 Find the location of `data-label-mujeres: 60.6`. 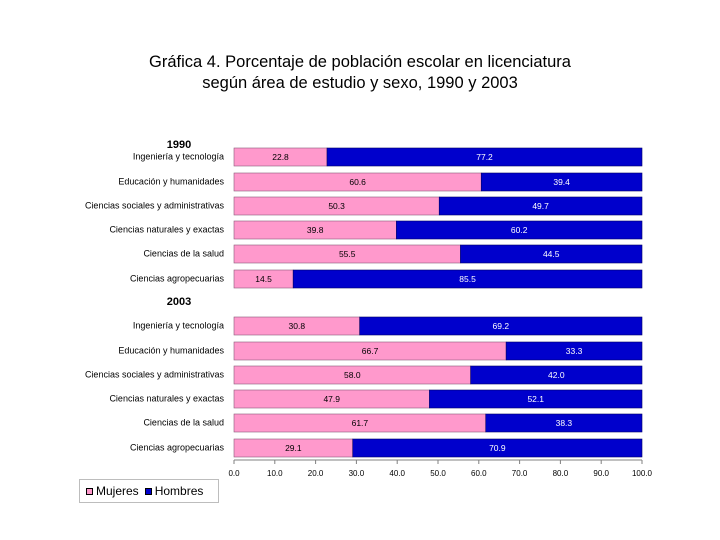

data-label-mujeres: 60.6 is located at coordinates (357, 182).